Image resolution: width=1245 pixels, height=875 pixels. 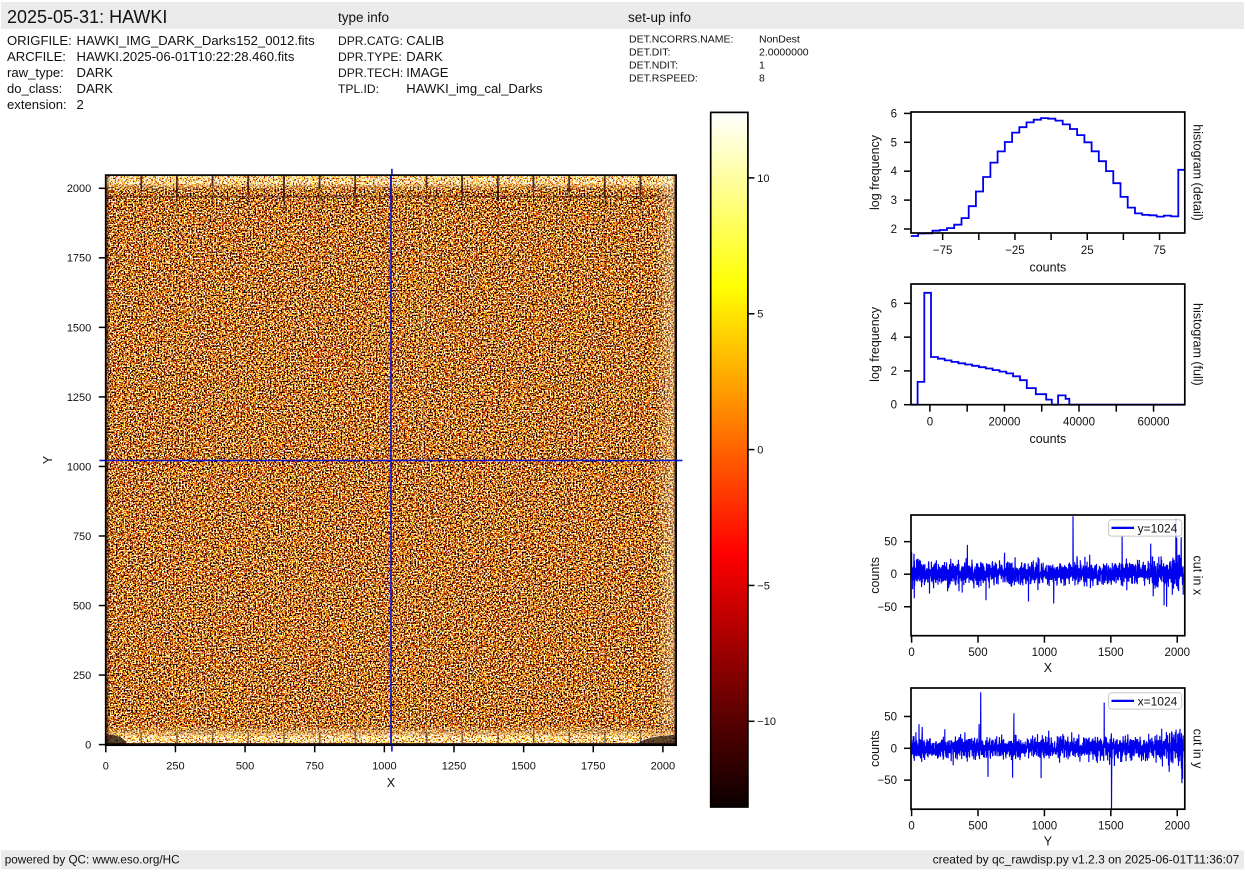 I want to click on svg-text: HAWKI_img_cal_Darks, so click(x=474, y=88).